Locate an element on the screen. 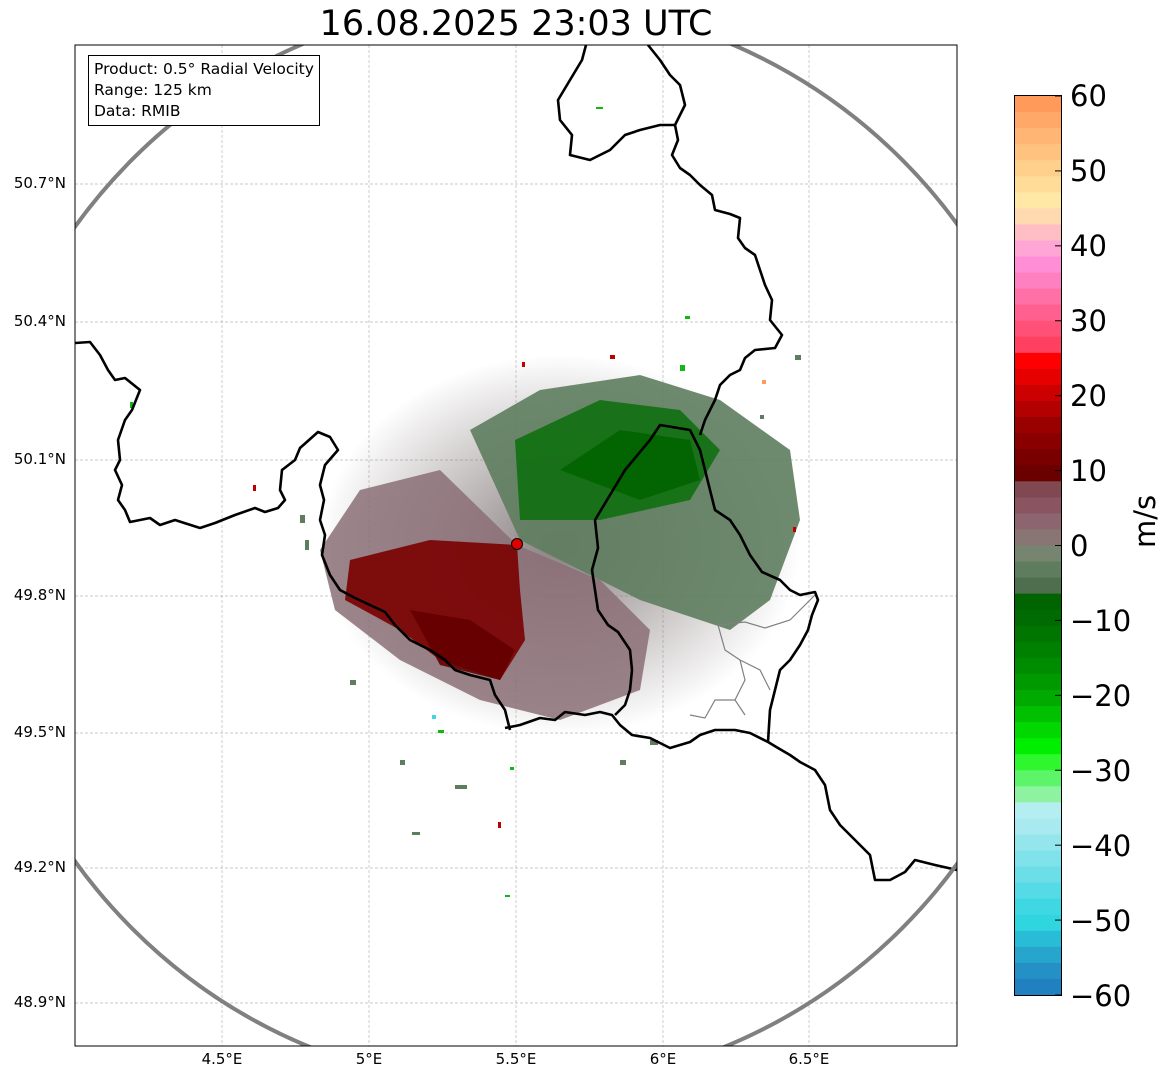 The width and height of the screenshot is (1171, 1081). colorbar-tick-label: −30 is located at coordinates (1101, 771).